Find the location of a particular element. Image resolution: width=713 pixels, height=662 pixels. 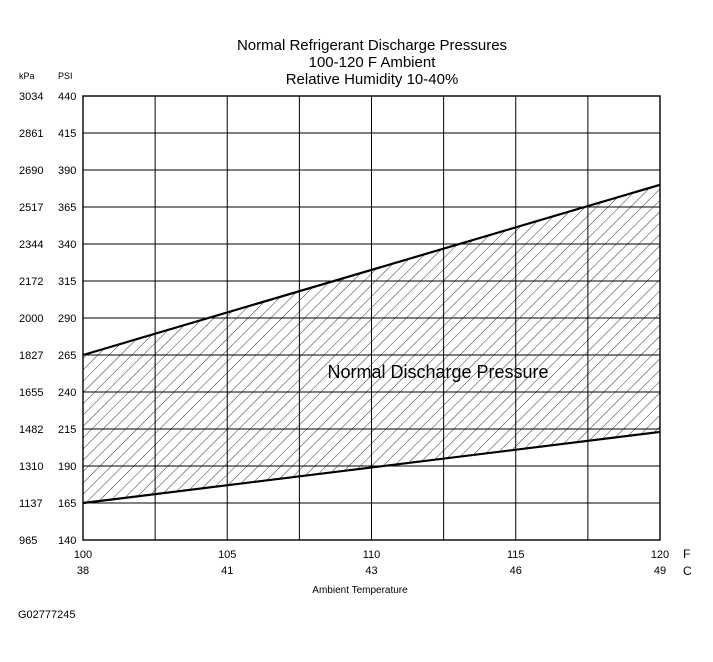

figure-id: G02777245 is located at coordinates (47, 615).